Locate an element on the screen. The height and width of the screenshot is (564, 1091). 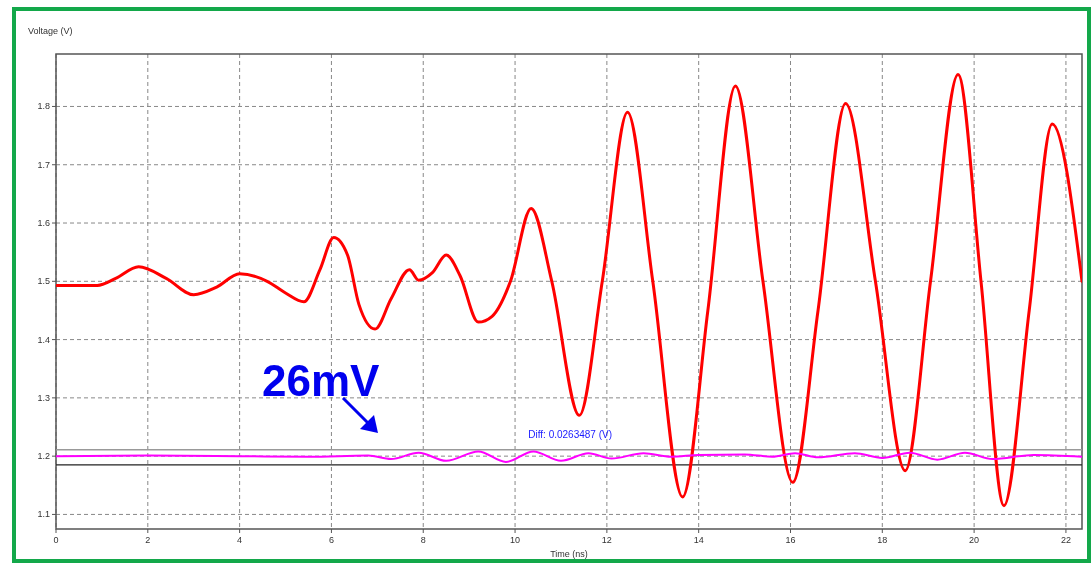
annotation: Diff: 0.0263487 (V) is located at coordinates (570, 434).